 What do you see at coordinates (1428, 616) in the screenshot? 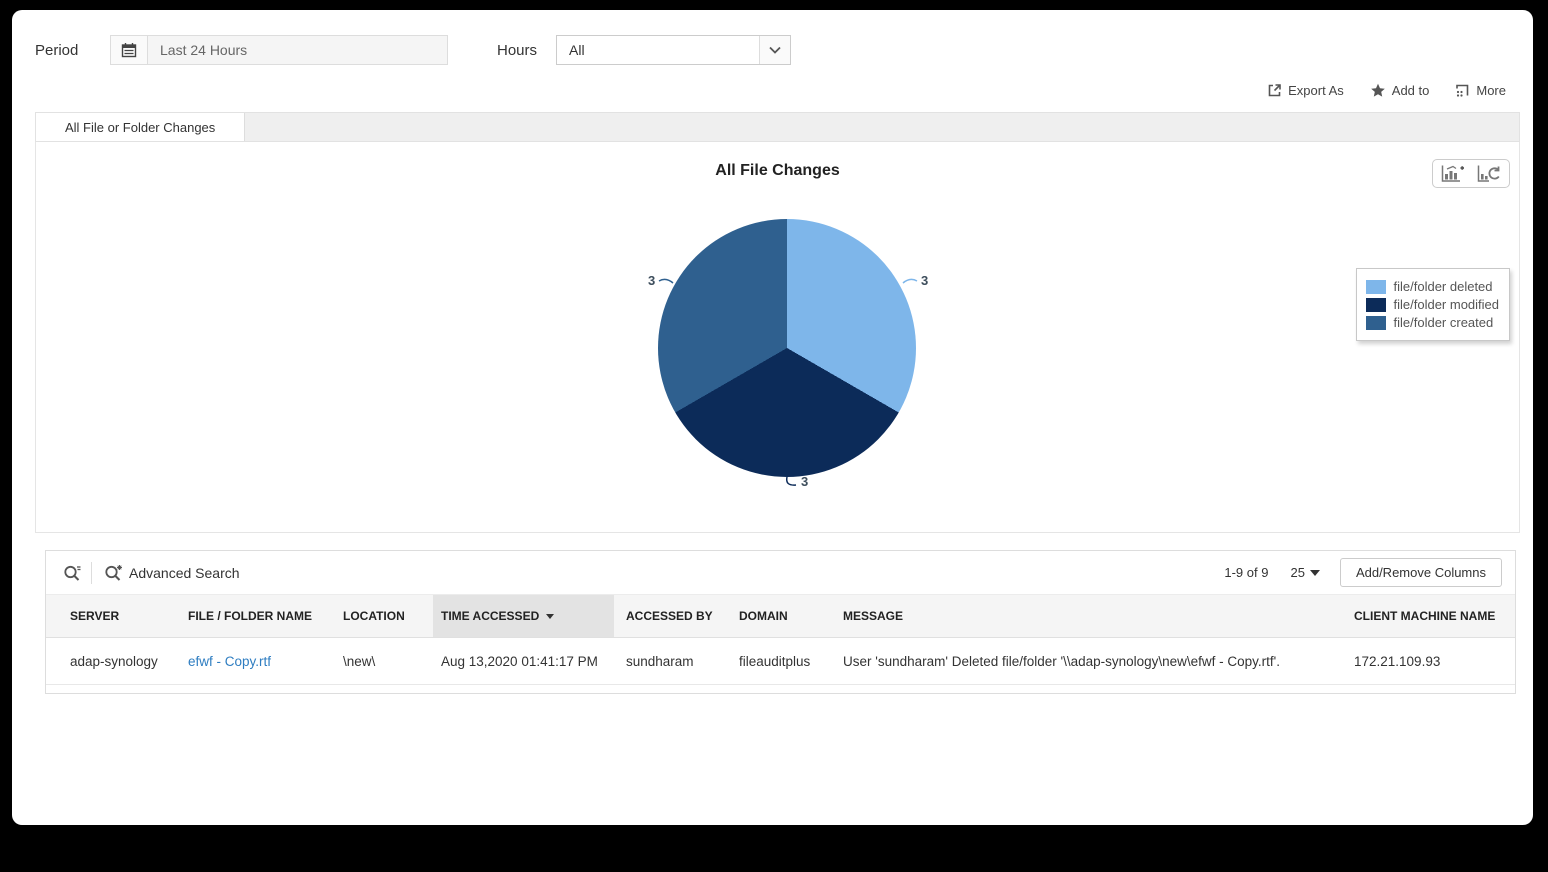
I see `col-header-client-machine-name: CLIENT MACHINE NAME` at bounding box center [1428, 616].